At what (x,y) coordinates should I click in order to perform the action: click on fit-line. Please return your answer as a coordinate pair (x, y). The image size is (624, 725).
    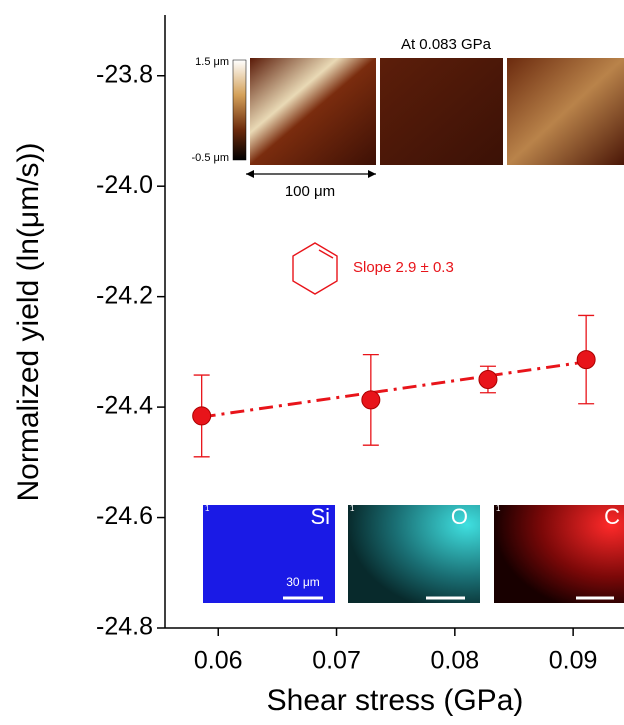
    Looking at the image, I should click on (394, 389).